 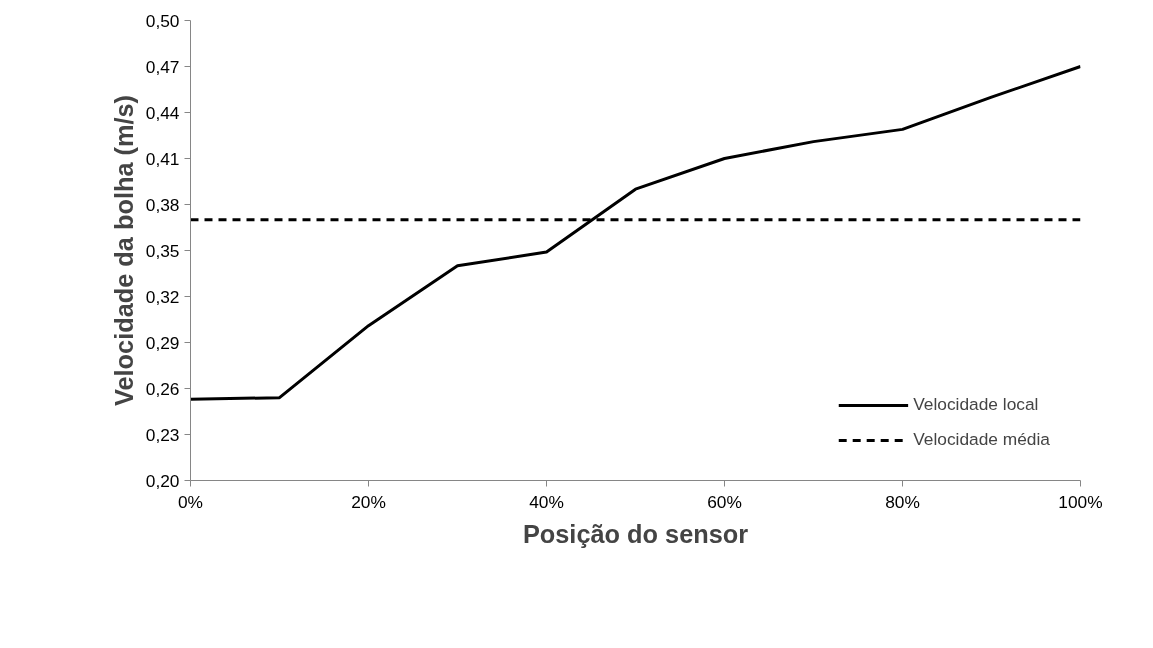 I want to click on legend-label: Velocidade local, so click(x=976, y=404).